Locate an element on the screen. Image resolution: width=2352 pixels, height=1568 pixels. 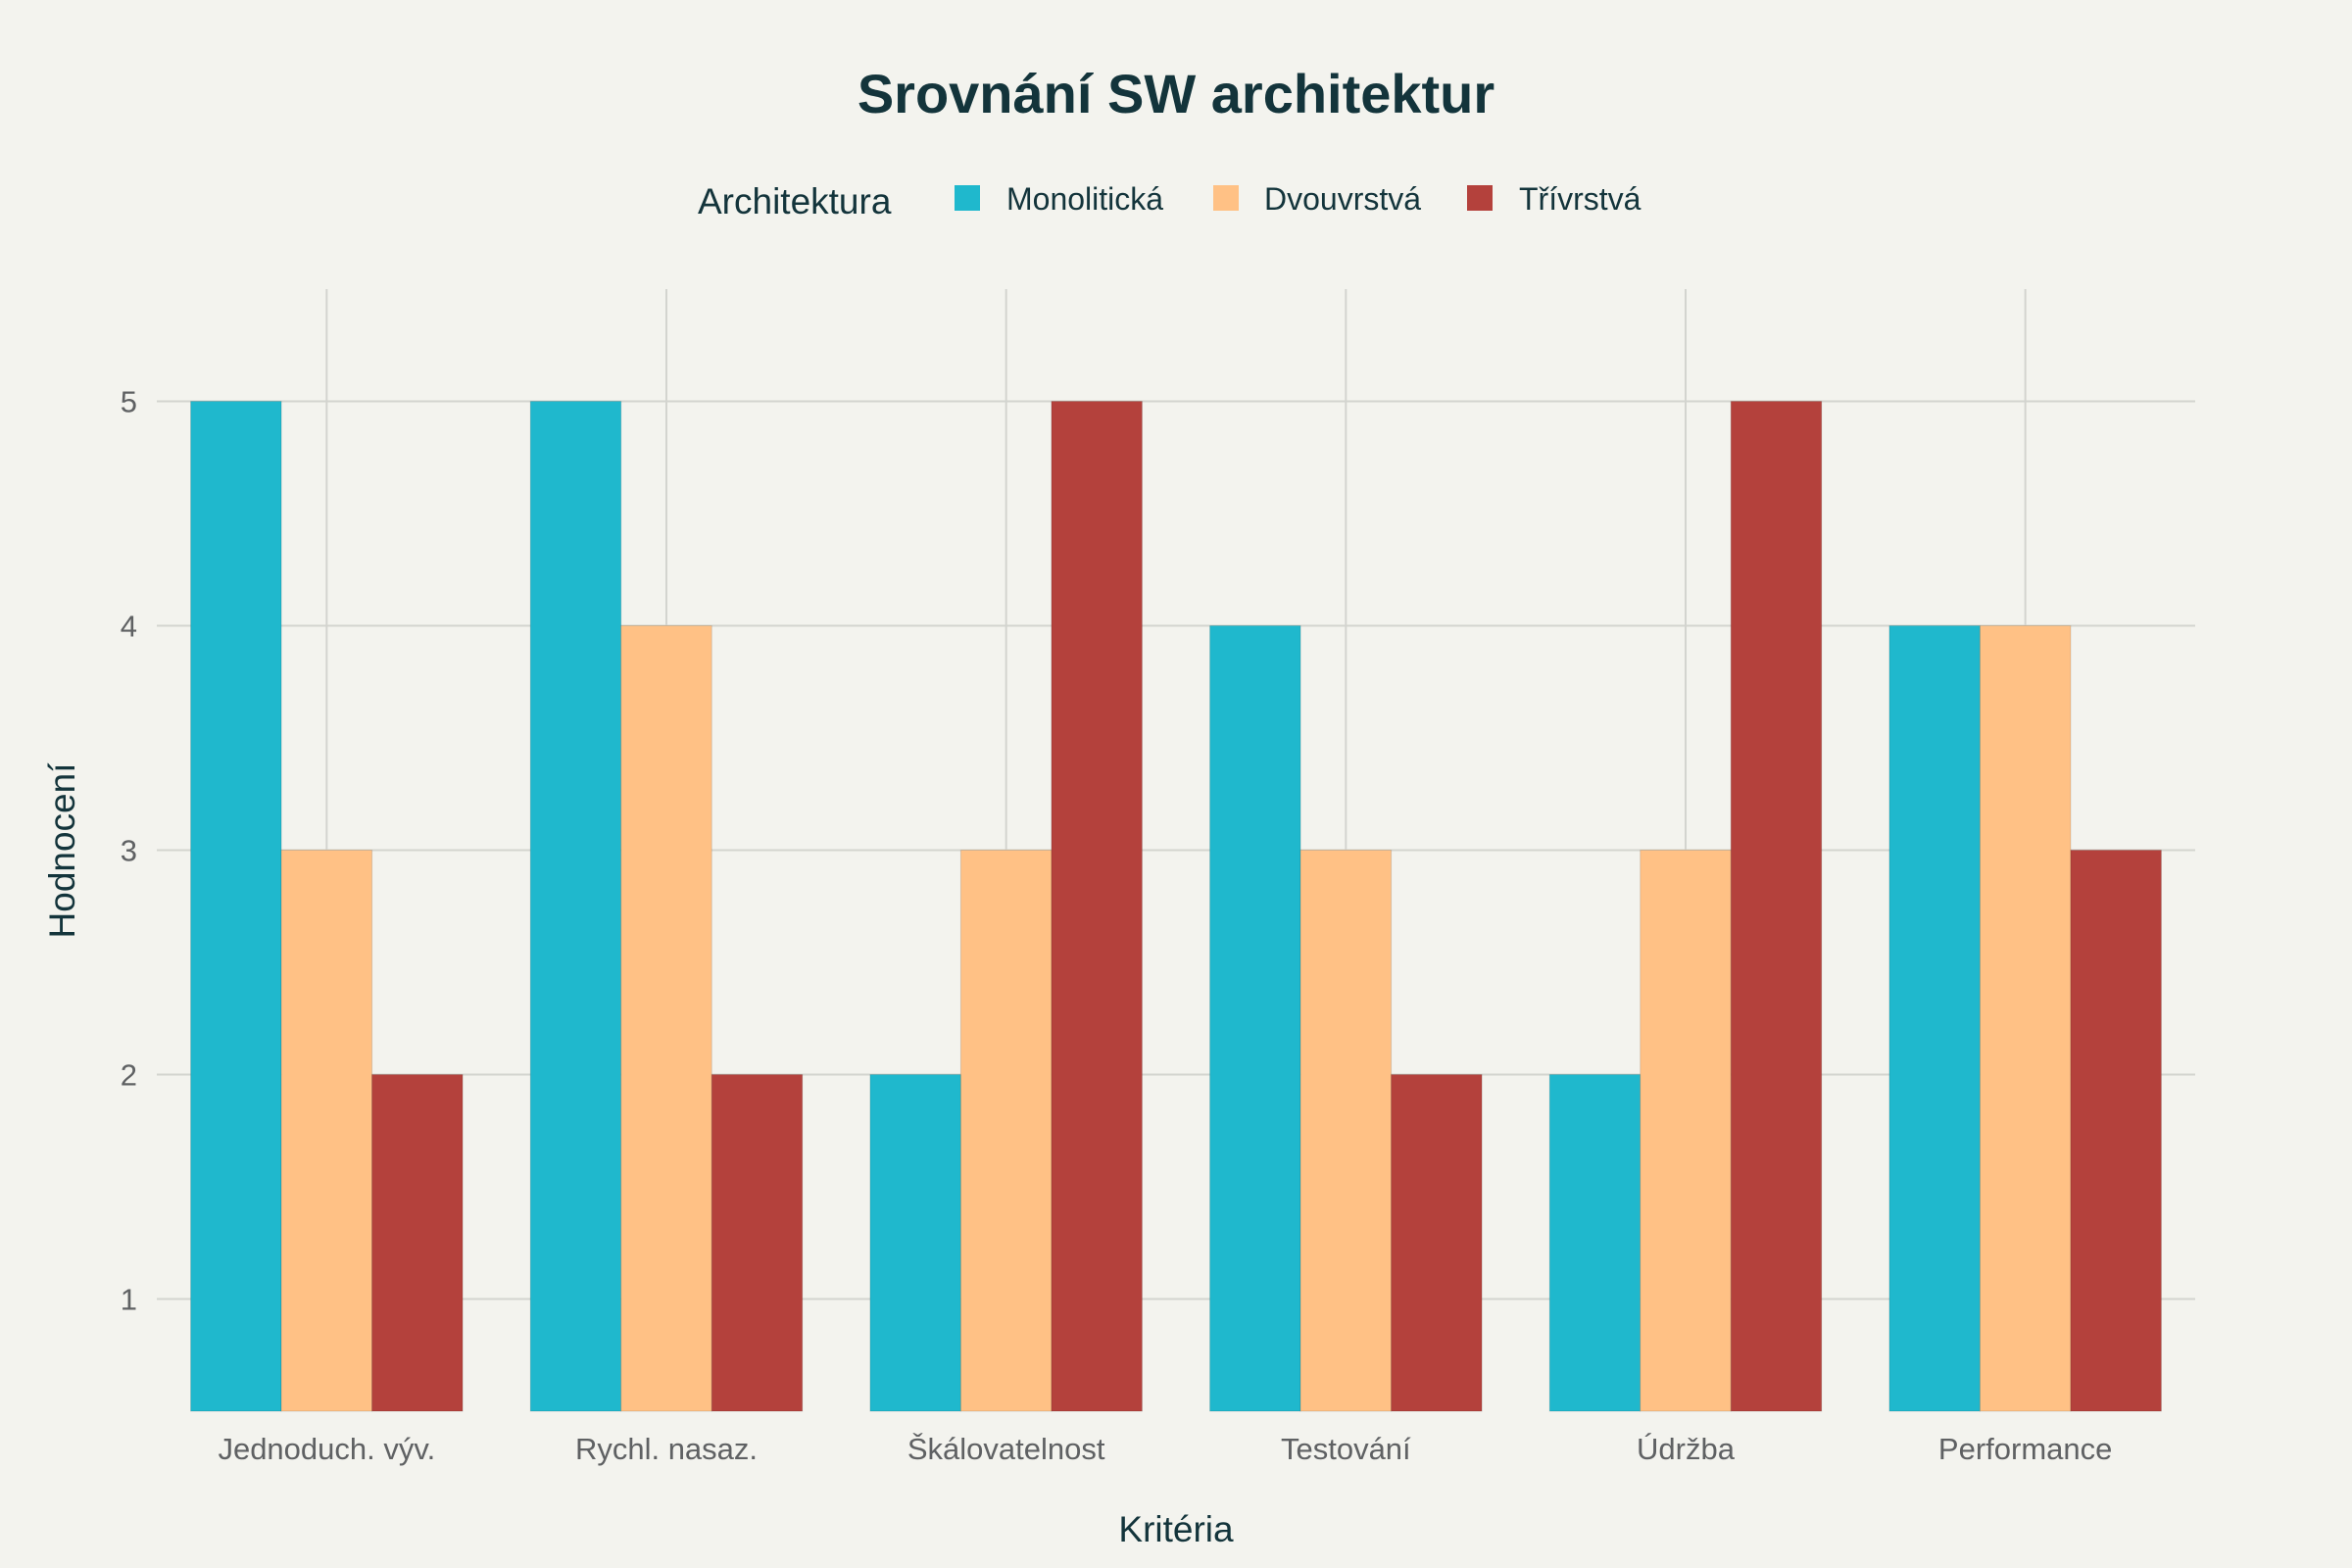
x-tick-label: Rychl. nasaz. is located at coordinates (666, 1449).